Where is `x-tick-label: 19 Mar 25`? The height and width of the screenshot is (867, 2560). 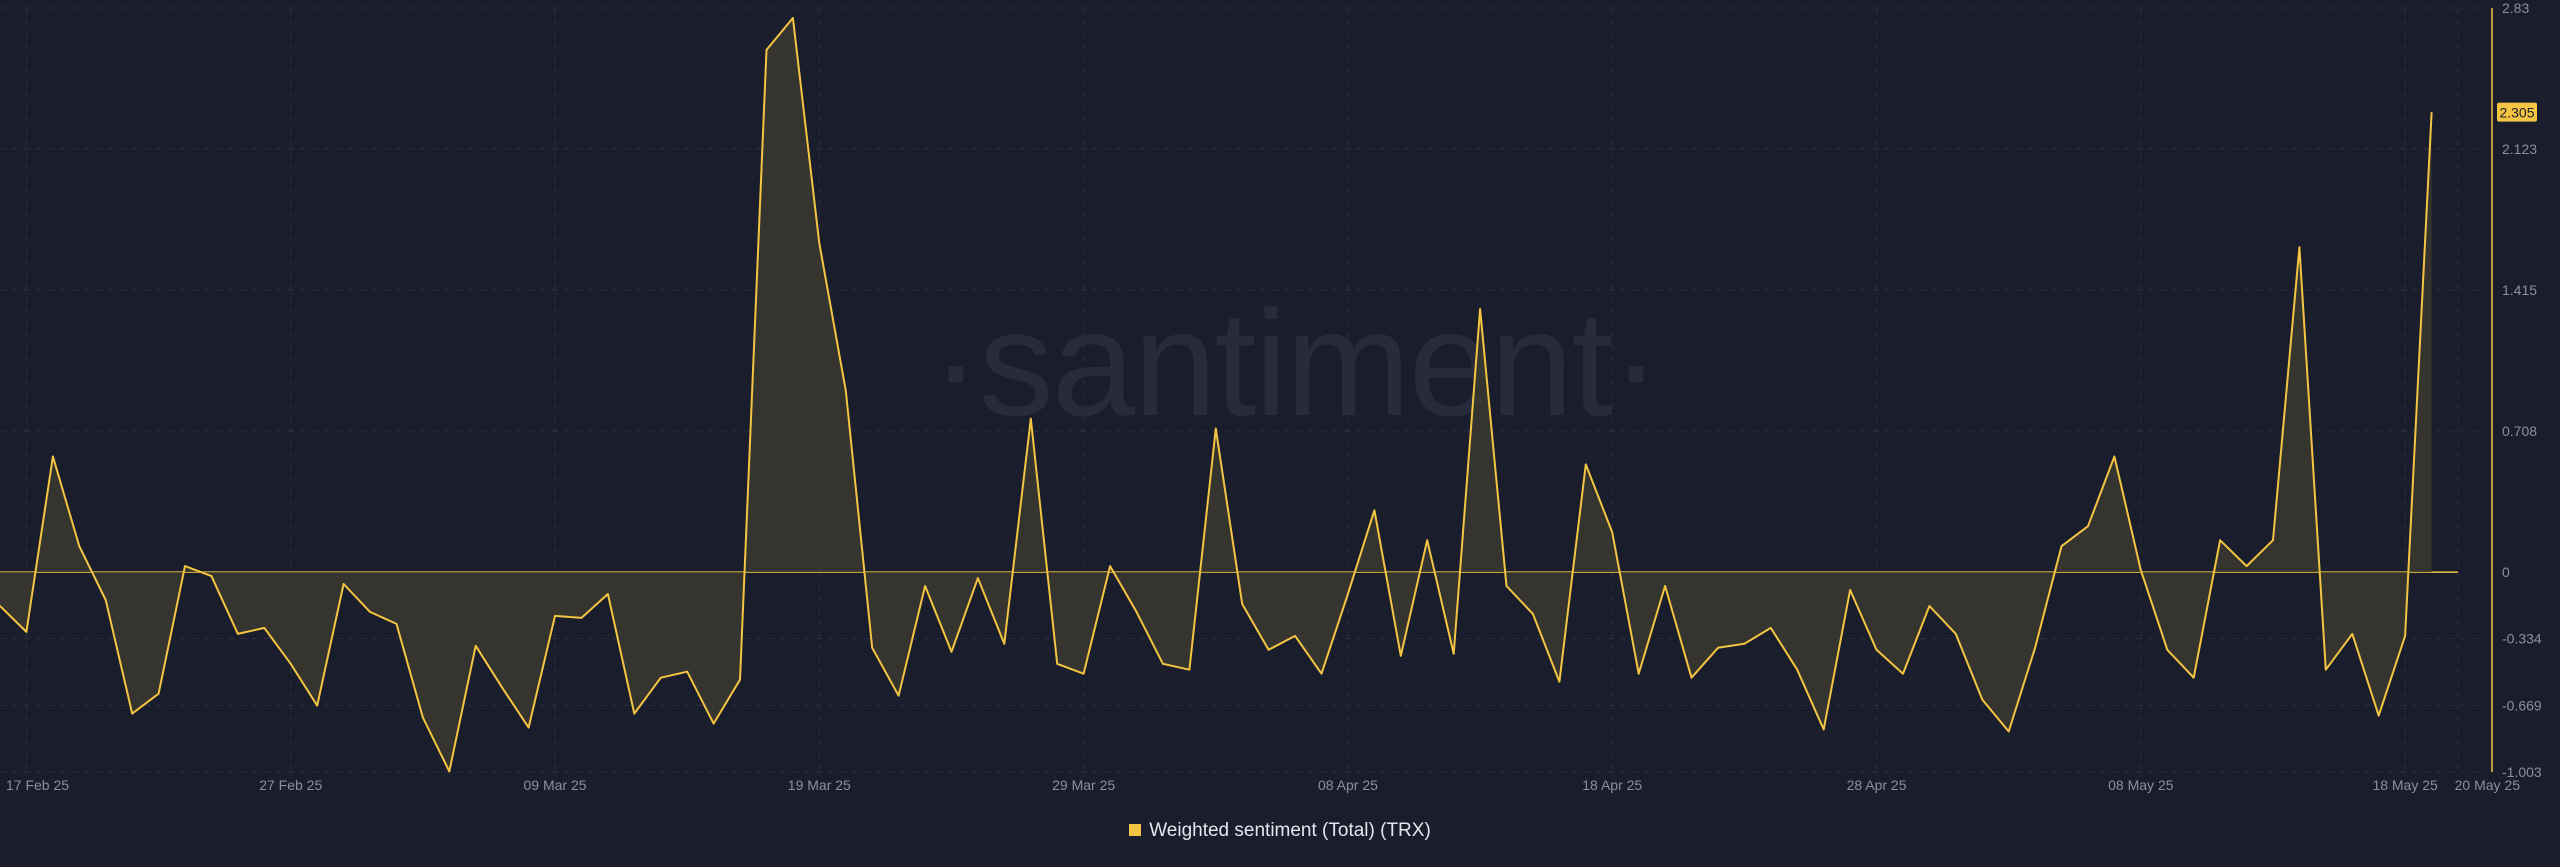 x-tick-label: 19 Mar 25 is located at coordinates (819, 785).